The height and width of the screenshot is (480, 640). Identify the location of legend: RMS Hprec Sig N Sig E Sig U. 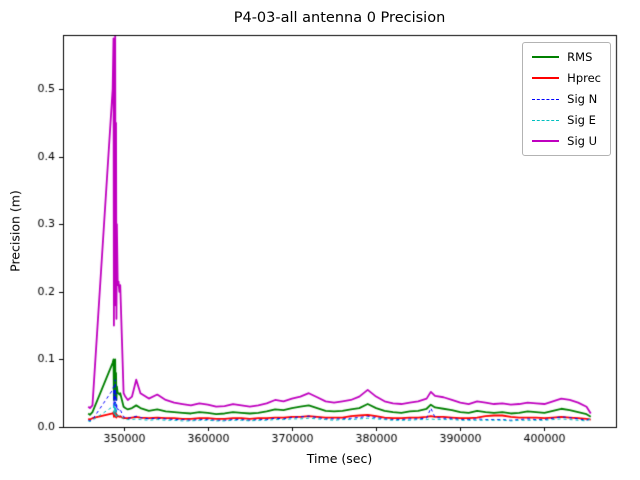
(566, 99).